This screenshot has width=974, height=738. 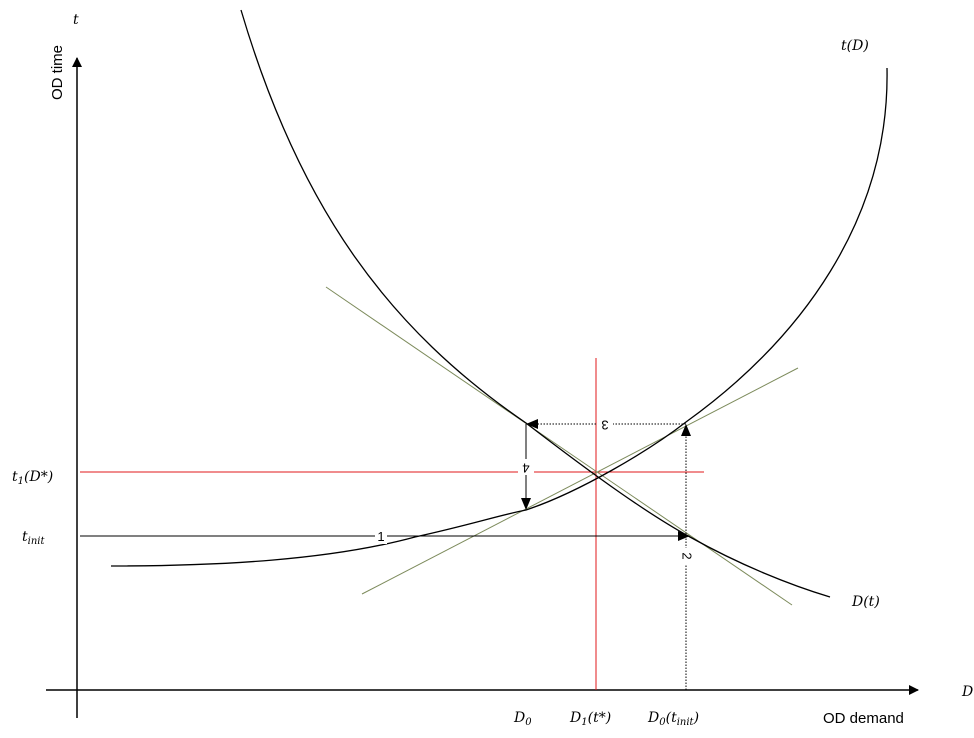 I want to click on d0-tinit-label: D0(tinit), so click(x=673, y=719).